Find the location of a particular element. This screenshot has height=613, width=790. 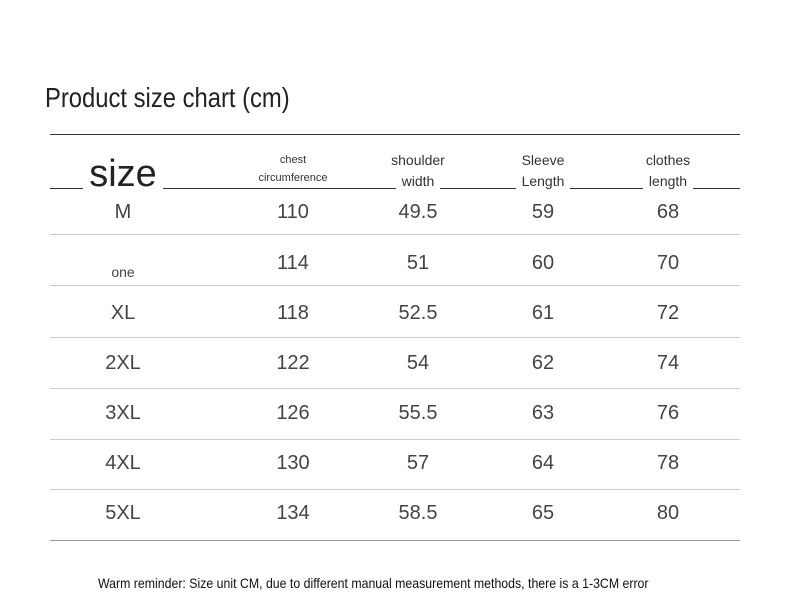

header-text: circumference is located at coordinates (293, 178).